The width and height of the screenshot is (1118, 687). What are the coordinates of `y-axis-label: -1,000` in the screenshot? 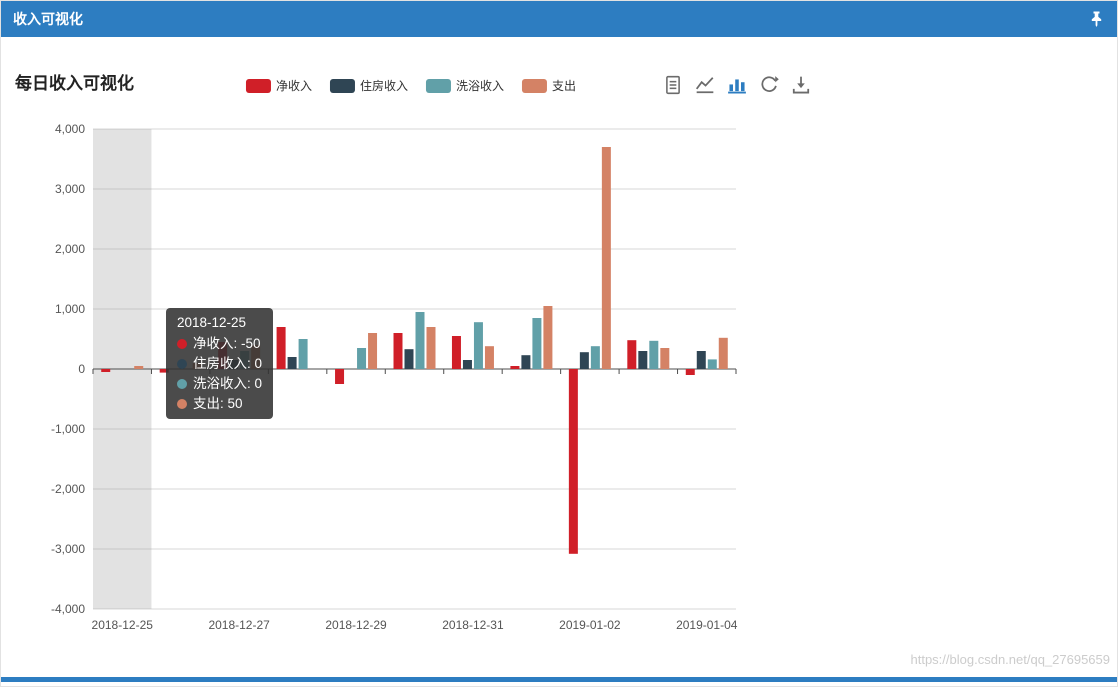 It's located at (68, 429).